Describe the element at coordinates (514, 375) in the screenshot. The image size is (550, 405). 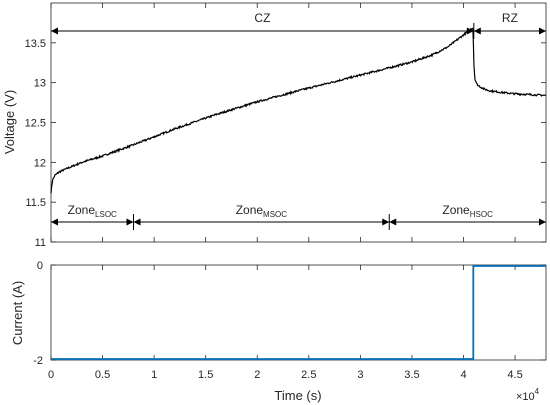
I see `current-x-tick-label: 4.5` at that location.